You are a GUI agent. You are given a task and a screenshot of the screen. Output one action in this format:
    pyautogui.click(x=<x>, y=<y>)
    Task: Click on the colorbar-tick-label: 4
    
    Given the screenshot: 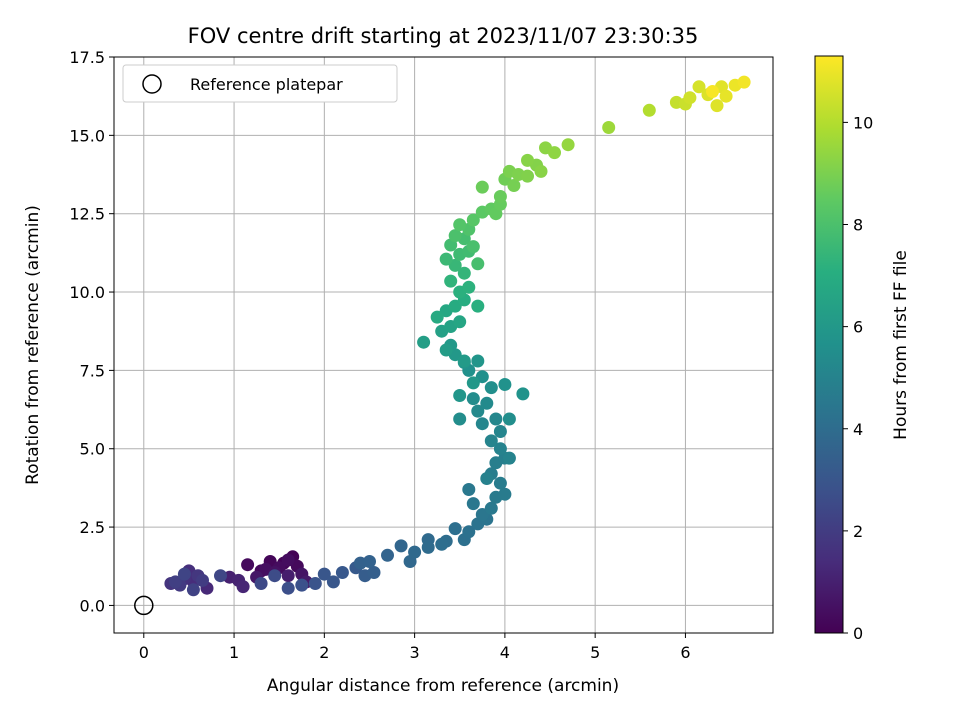 What is the action you would take?
    pyautogui.click(x=858, y=429)
    